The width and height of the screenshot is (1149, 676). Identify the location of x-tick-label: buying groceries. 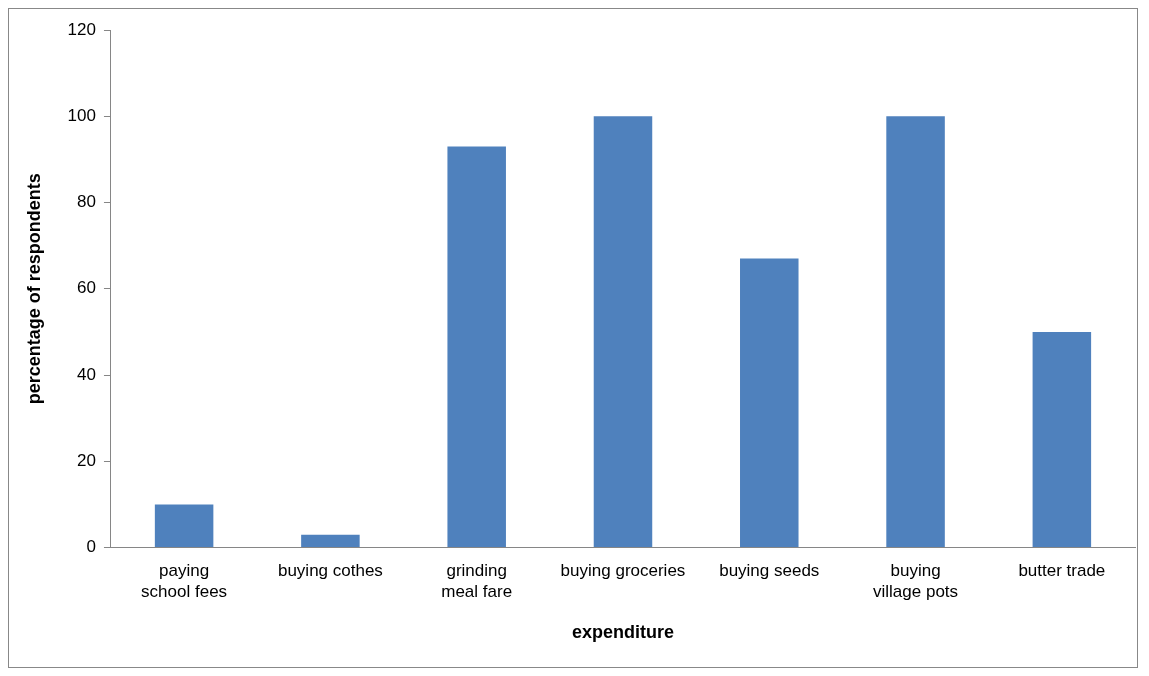
(623, 571).